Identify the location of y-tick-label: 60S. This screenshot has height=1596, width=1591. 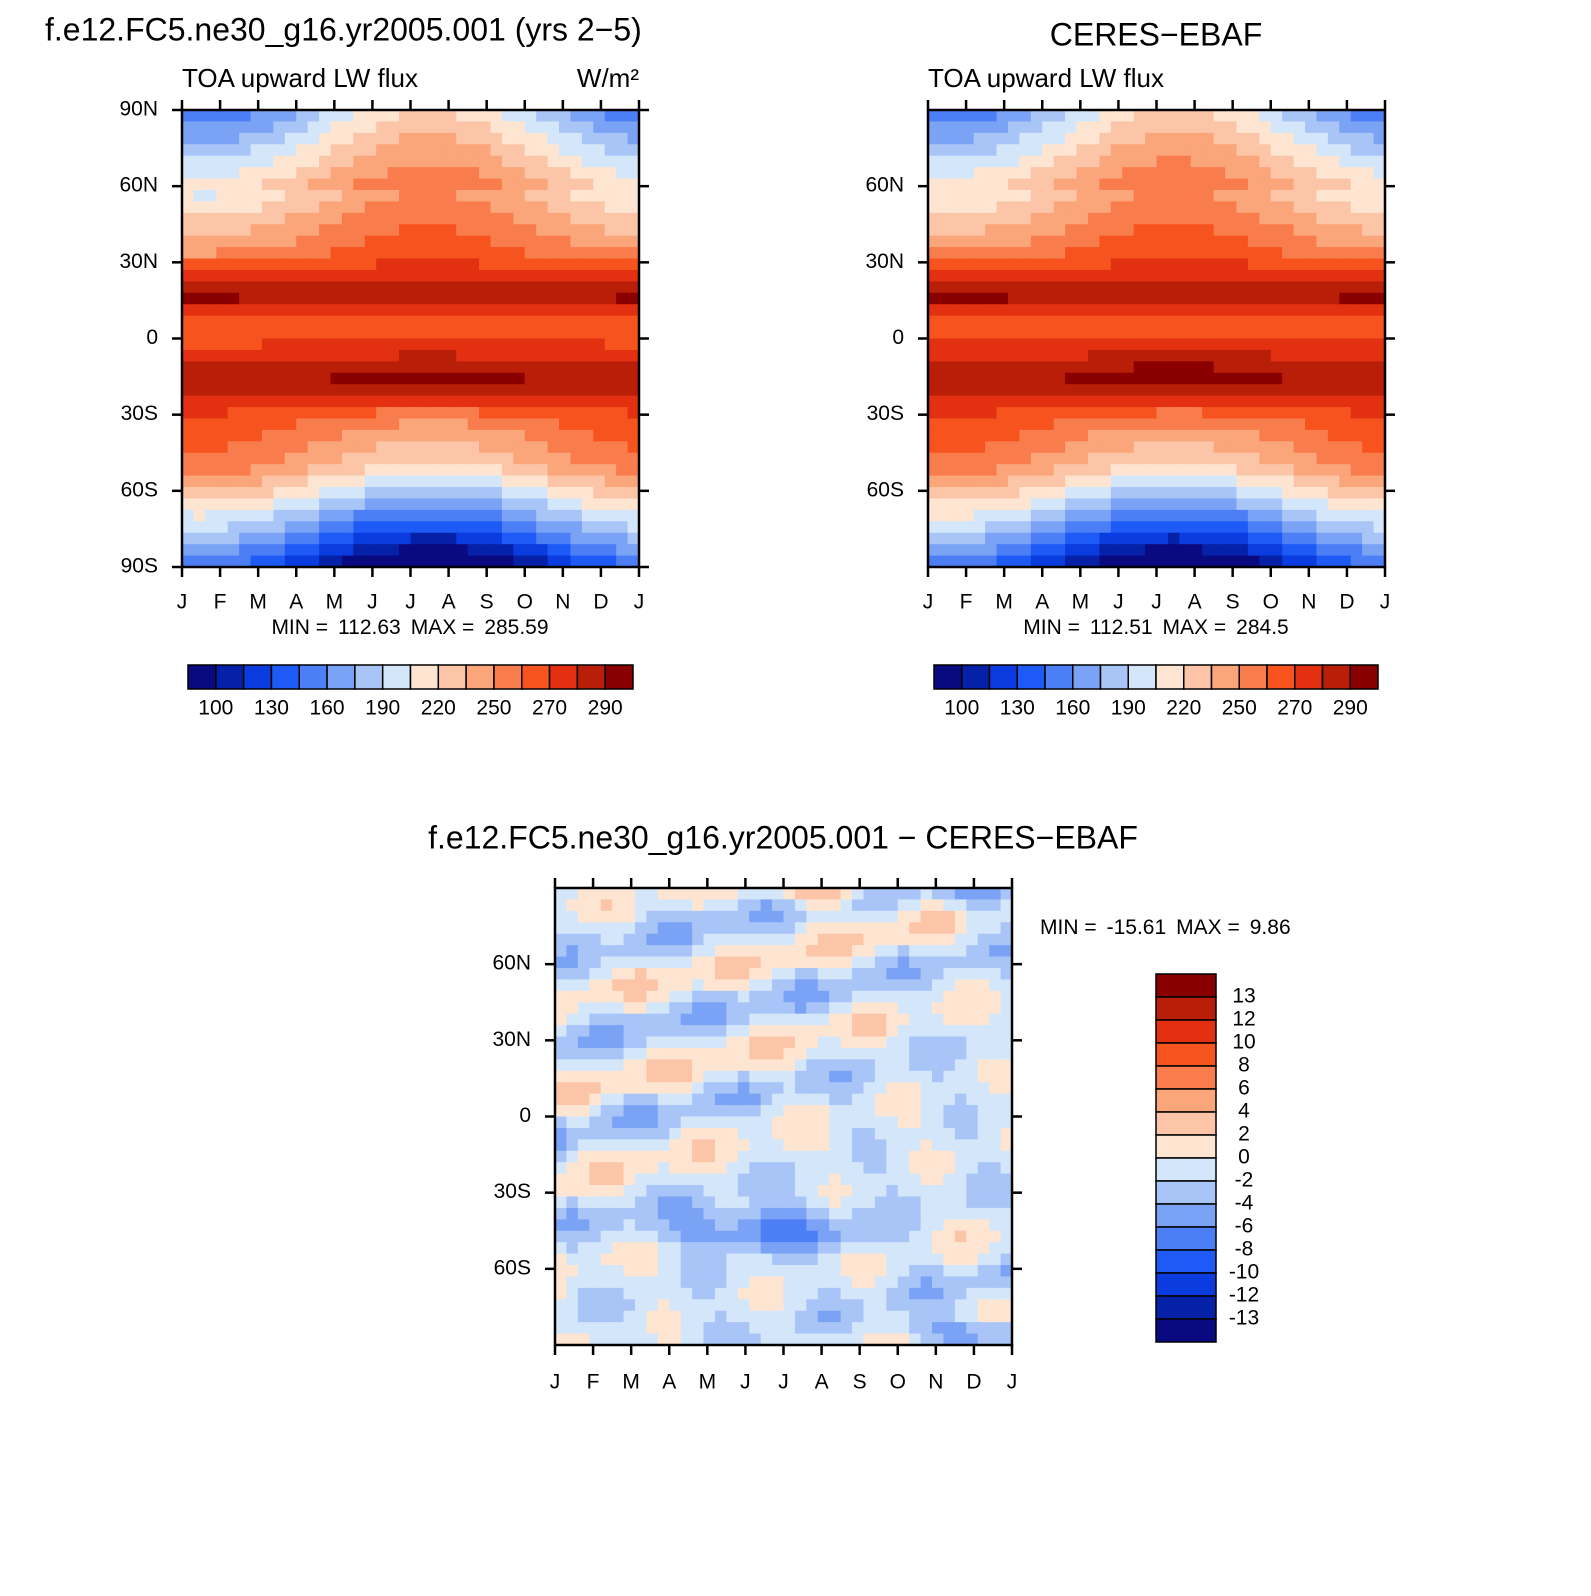
(885, 489).